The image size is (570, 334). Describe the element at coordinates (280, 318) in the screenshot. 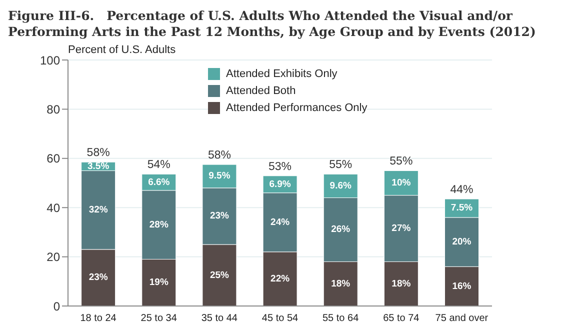

I see `x-tick-label: 45 to 54` at that location.